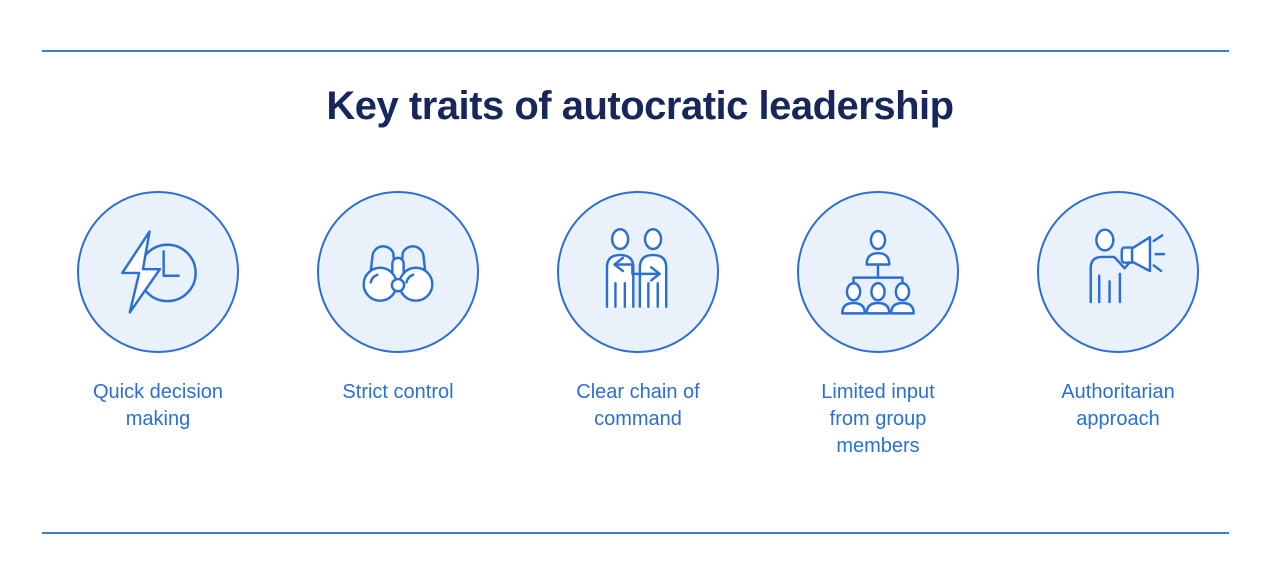  I want to click on divider-top, so click(635, 51).